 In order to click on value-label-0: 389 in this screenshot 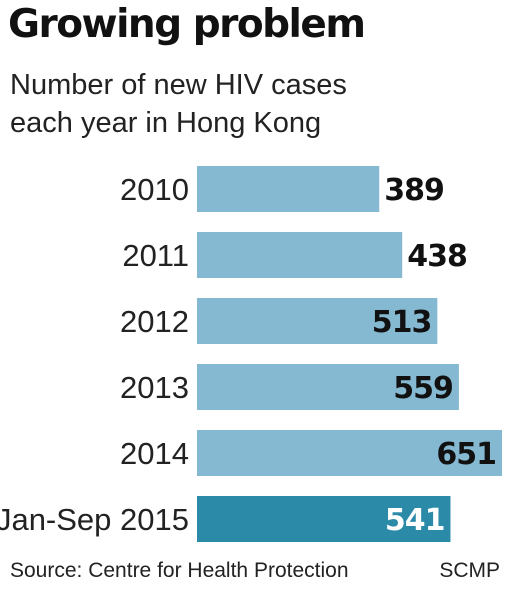, I will do `click(414, 190)`.